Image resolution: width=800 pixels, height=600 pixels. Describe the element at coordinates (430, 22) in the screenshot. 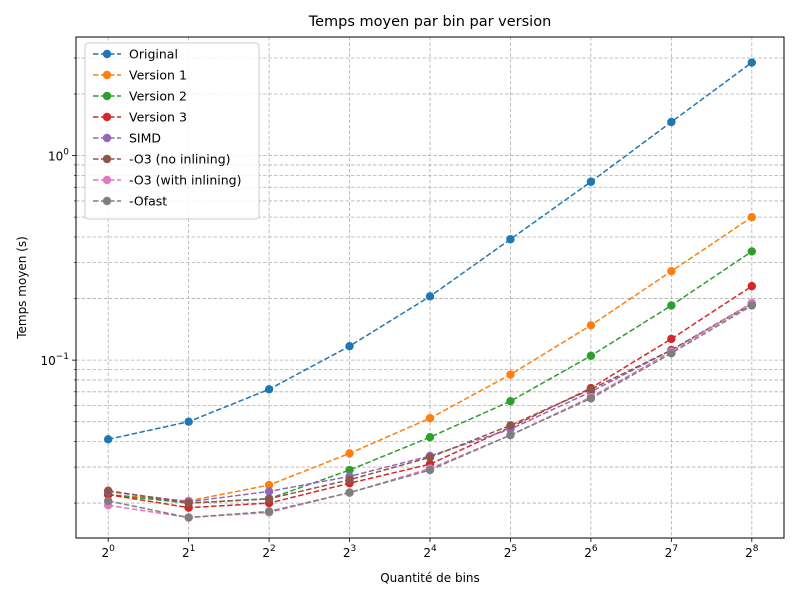

I see `chart-title: Temps moyen par bin par version` at that location.